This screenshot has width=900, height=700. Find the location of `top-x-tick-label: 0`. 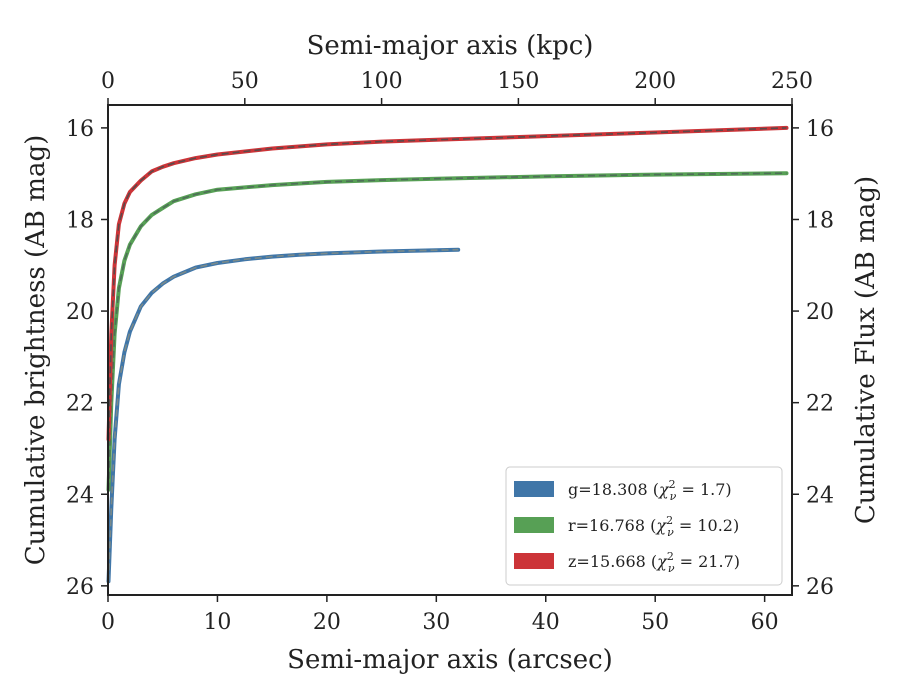

top-x-tick-label: 0 is located at coordinates (108, 81).